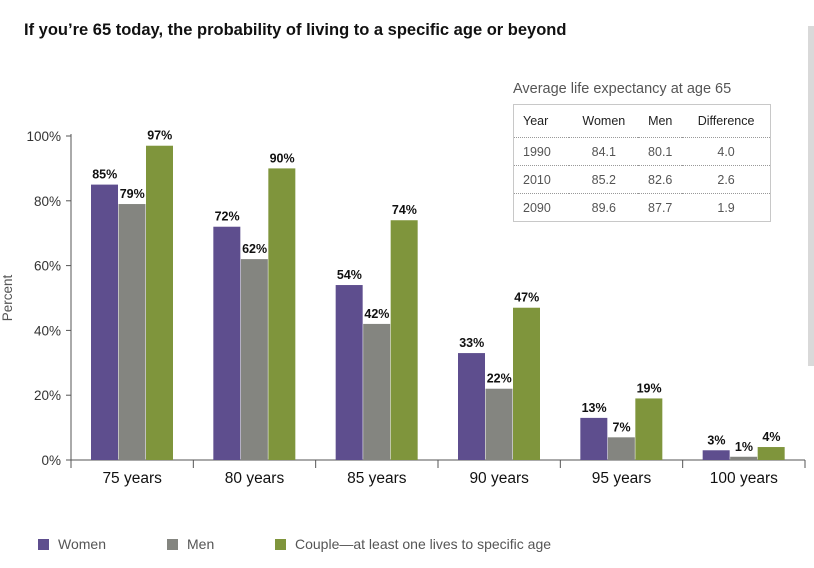  Describe the element at coordinates (471, 343) in the screenshot. I see `data-label: 33%` at that location.